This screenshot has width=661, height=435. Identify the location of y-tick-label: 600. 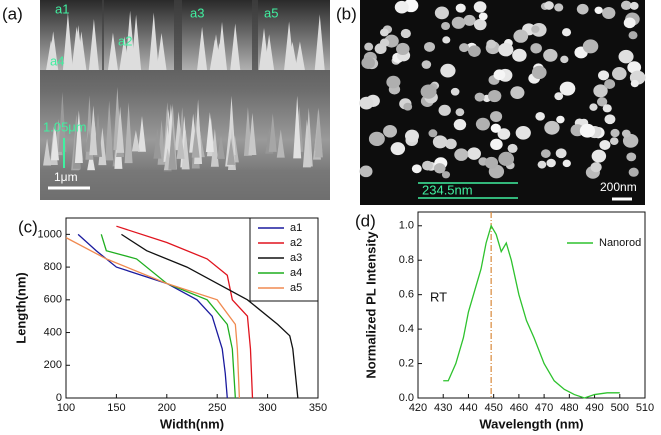
(53, 300).